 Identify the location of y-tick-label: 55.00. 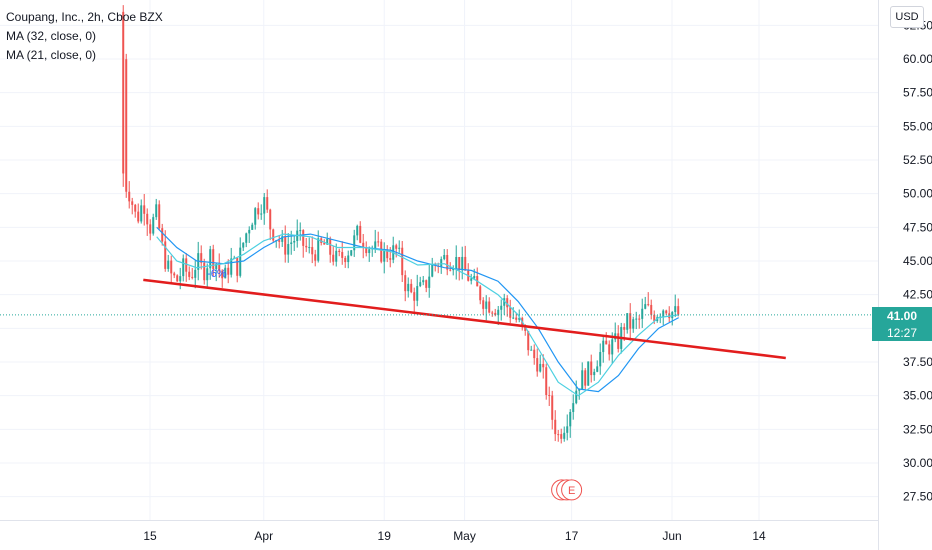
(917, 126).